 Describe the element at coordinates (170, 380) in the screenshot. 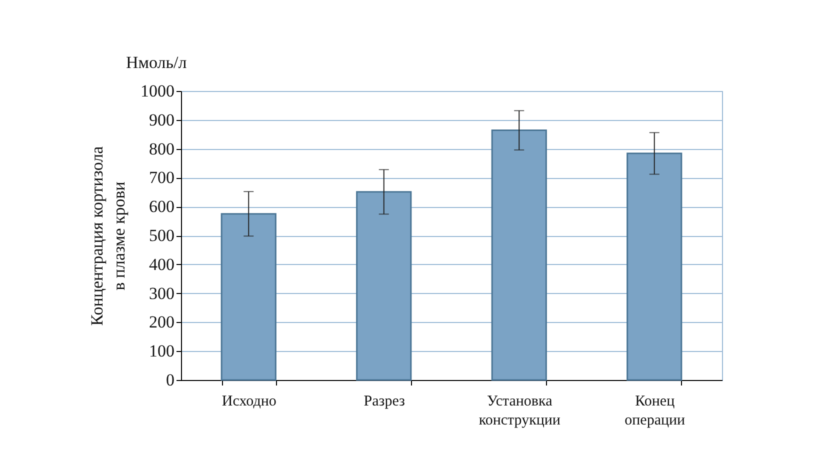

I see `y-tick-label: 0` at that location.